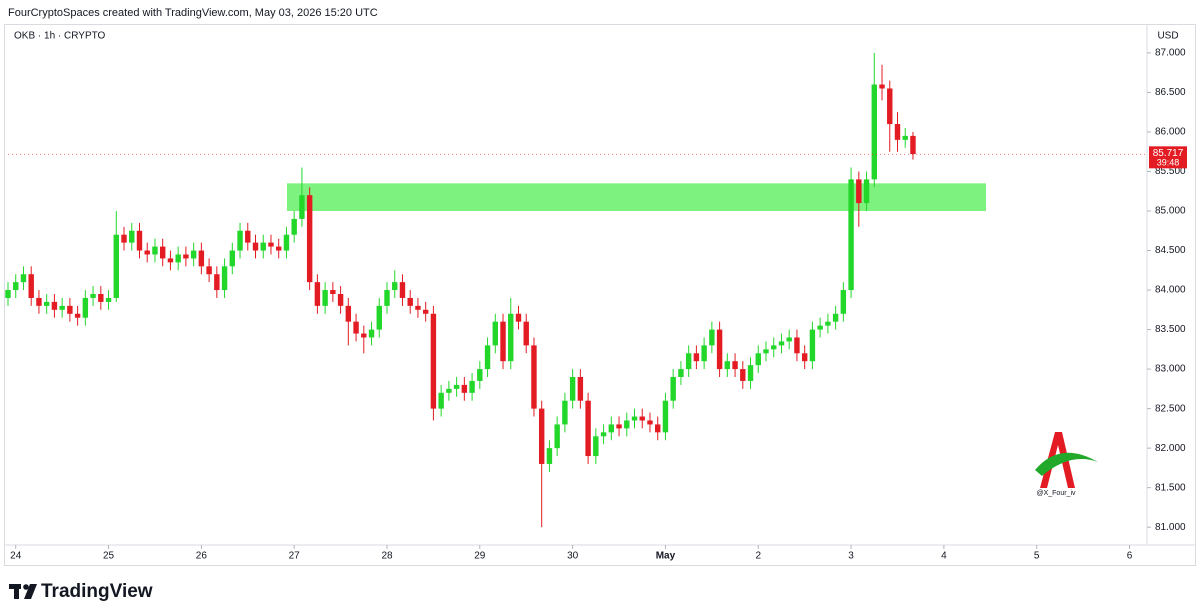  Describe the element at coordinates (109, 556) in the screenshot. I see `x-tick-label: 25` at that location.